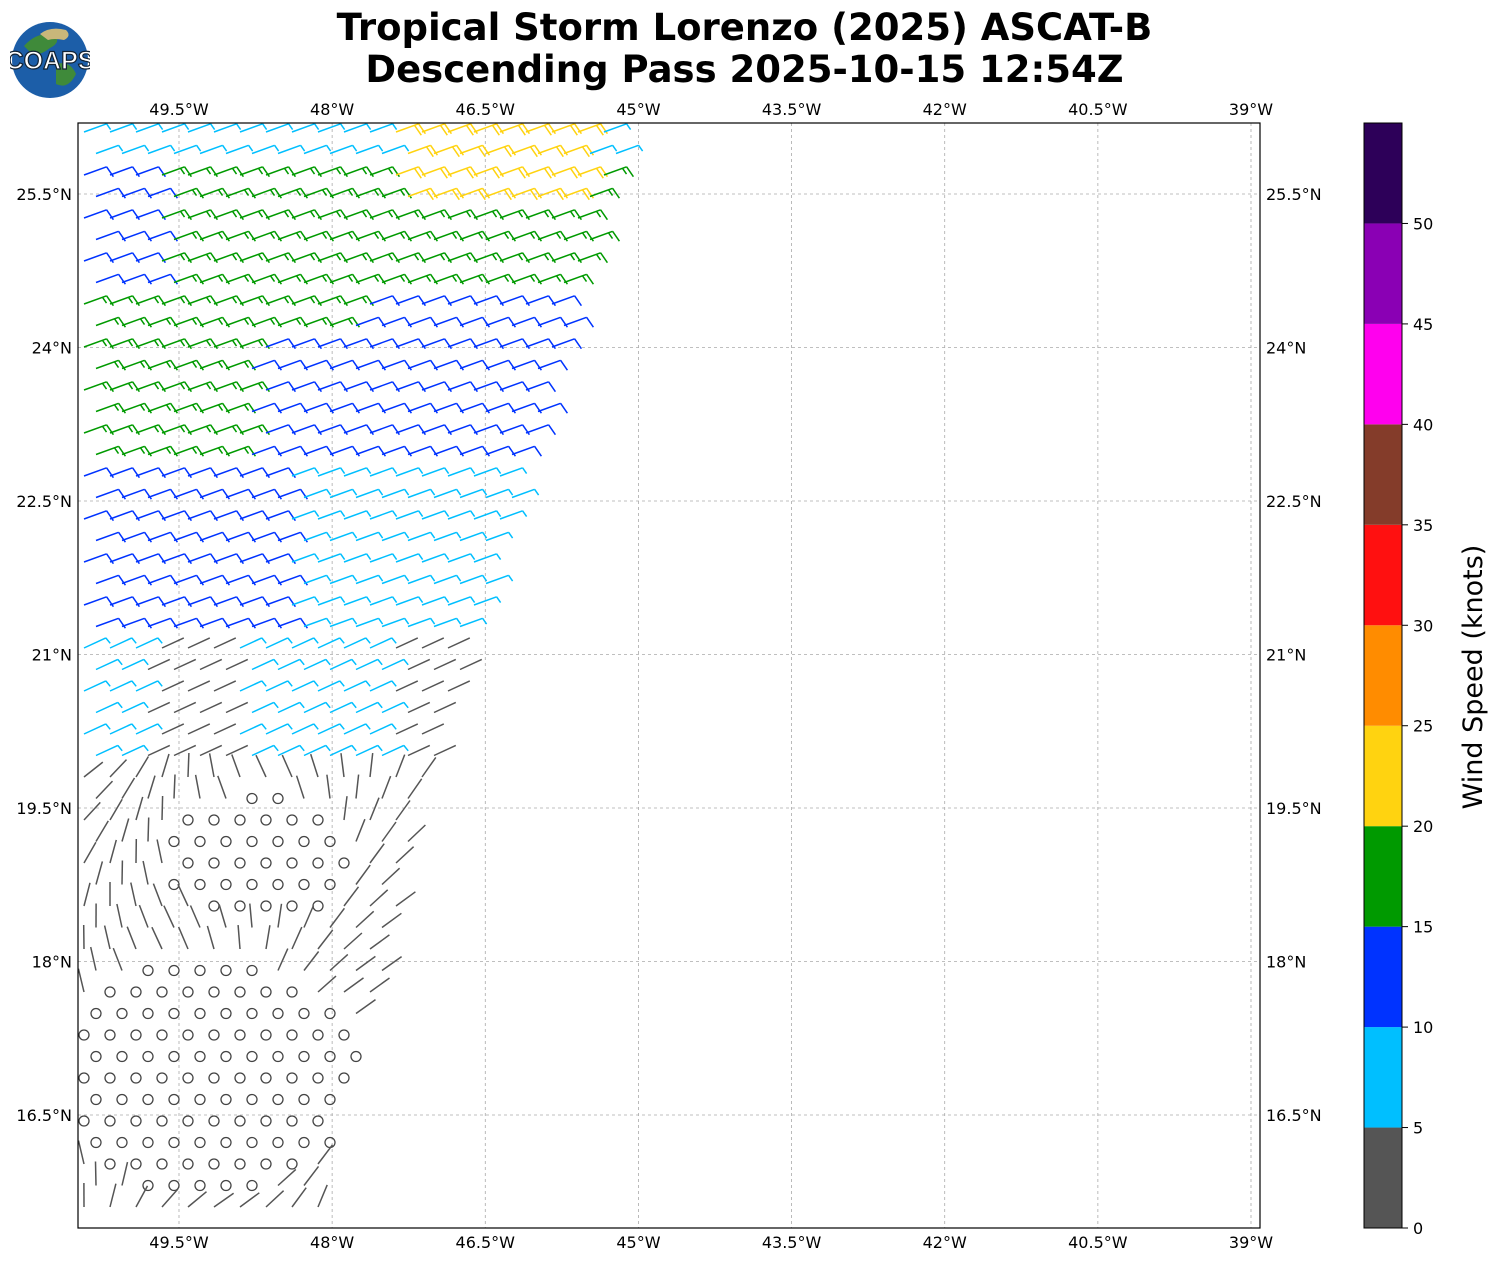 The height and width of the screenshot is (1264, 1501). Describe the element at coordinates (638, 109) in the screenshot. I see `lon-label-top: 45°W` at that location.